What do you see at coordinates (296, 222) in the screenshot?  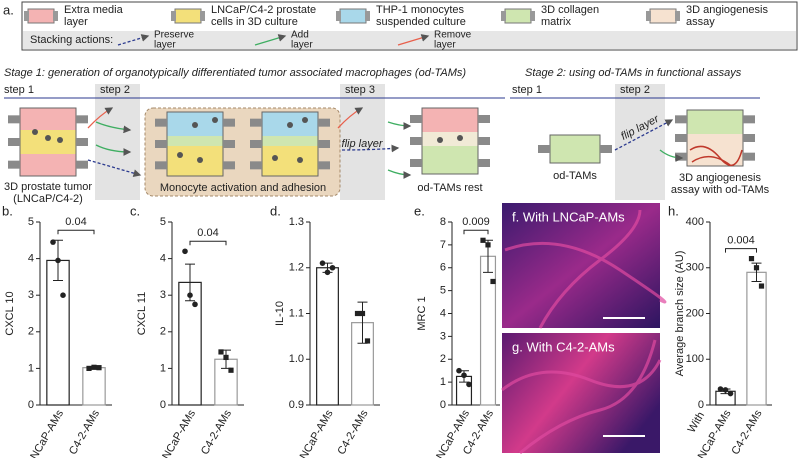 I see `y-tick-label: 1.3` at bounding box center [296, 222].